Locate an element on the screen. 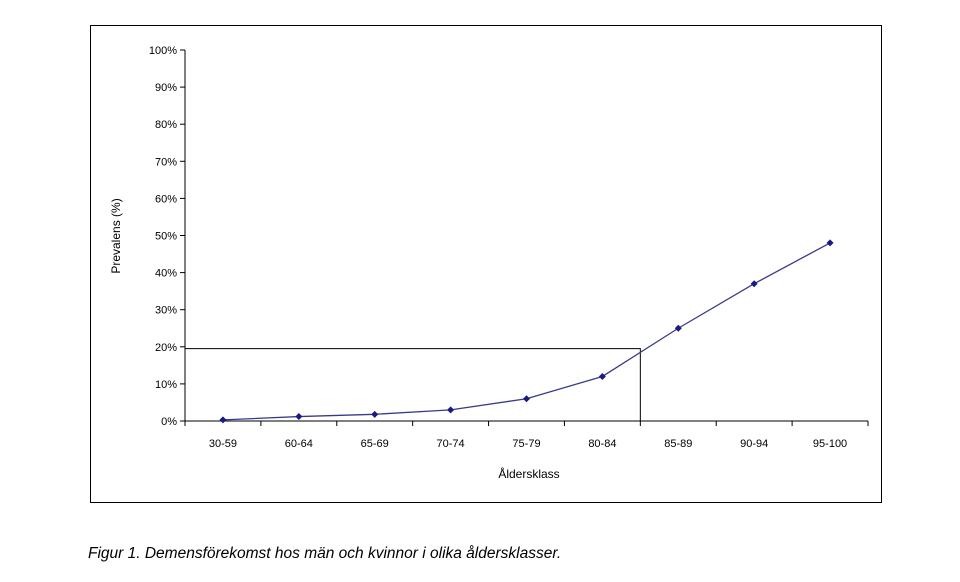 The height and width of the screenshot is (582, 960). y-tick-label: 80% is located at coordinates (166, 125).